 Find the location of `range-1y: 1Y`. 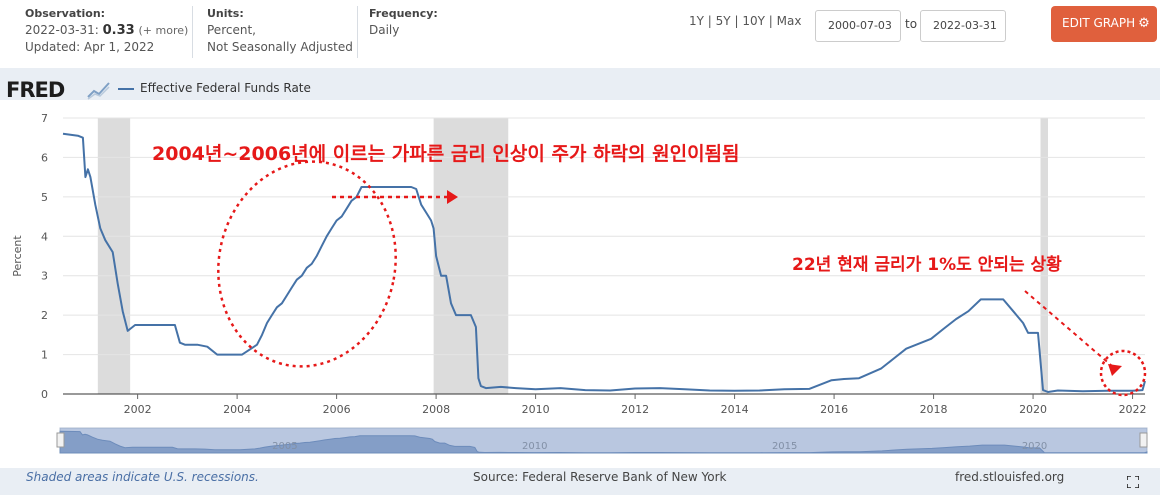

range-1y: 1Y is located at coordinates (696, 21).